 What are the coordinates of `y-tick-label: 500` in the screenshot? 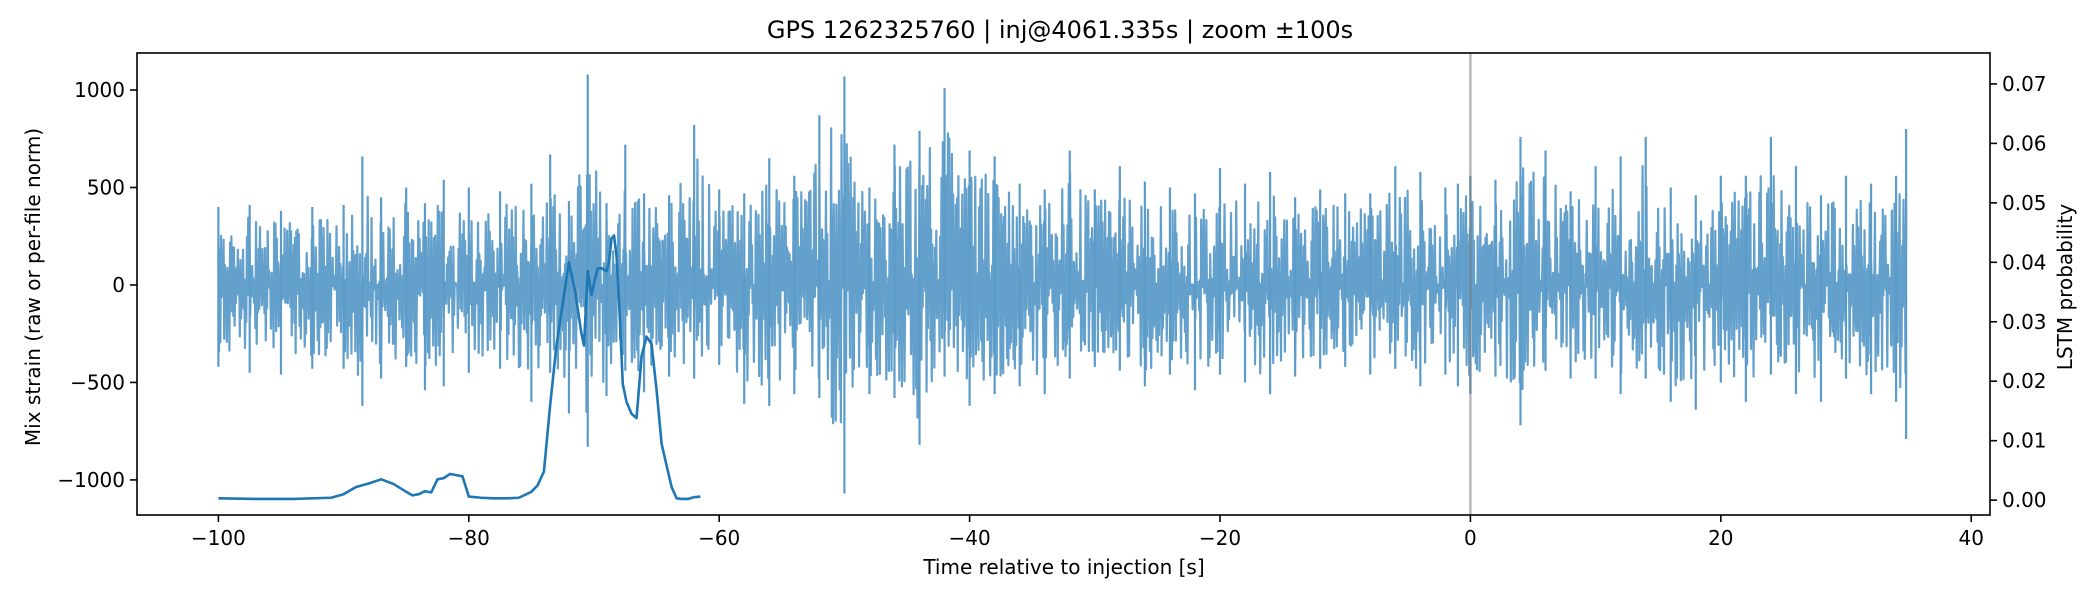 It's located at (106, 188).